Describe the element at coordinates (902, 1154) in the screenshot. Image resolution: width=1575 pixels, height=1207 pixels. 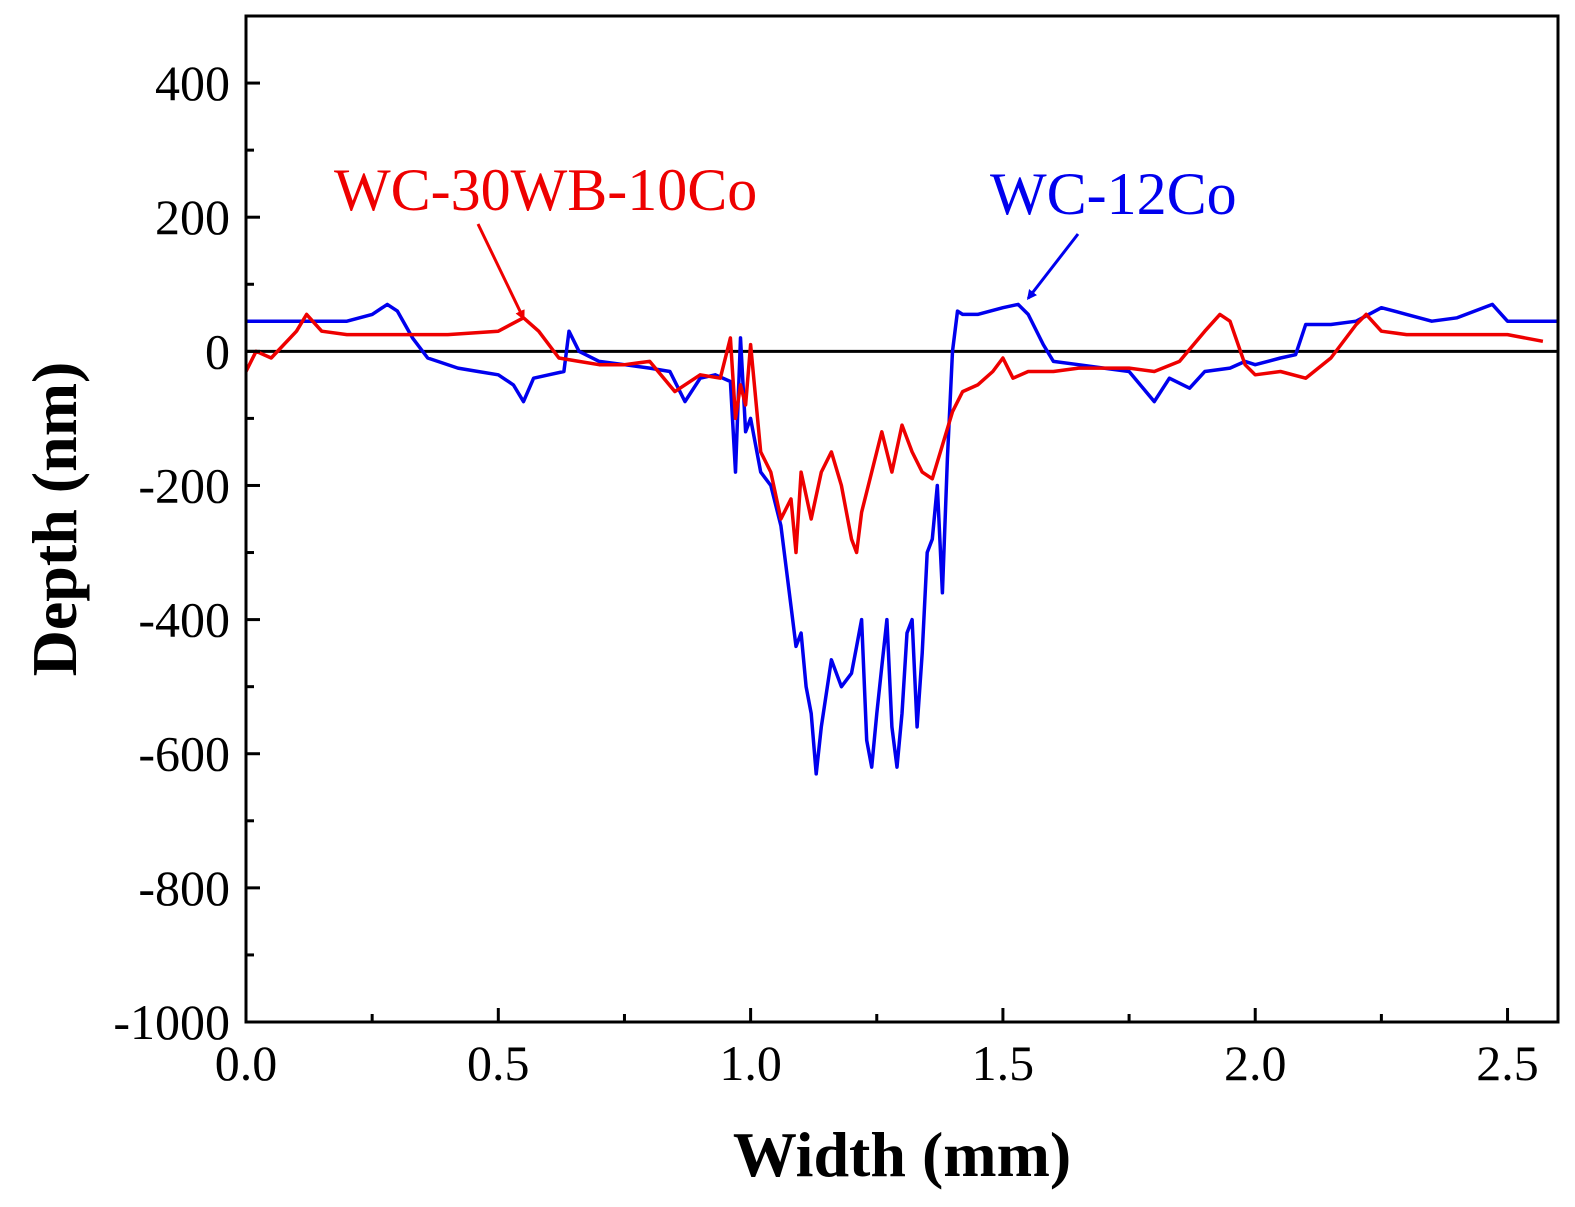
I see `x-axis-title: Width (mm)` at that location.